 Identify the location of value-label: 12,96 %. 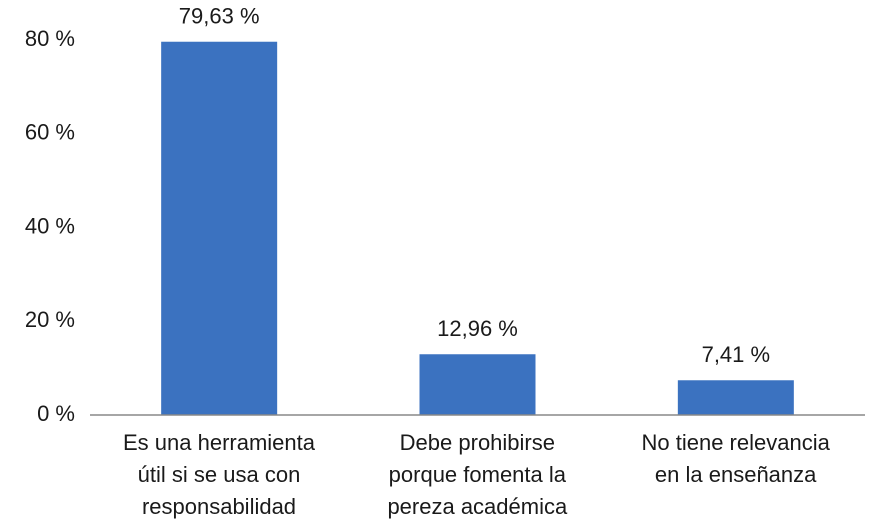
(477, 328).